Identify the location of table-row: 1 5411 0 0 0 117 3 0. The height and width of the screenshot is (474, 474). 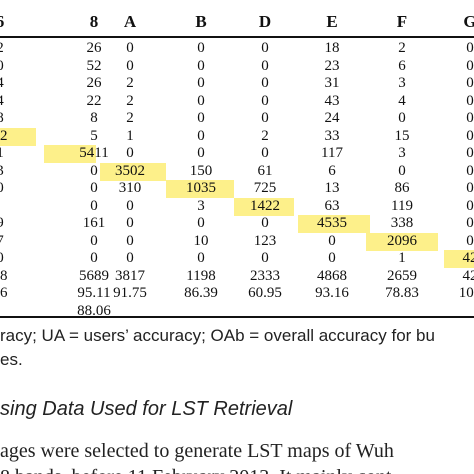
(237, 154).